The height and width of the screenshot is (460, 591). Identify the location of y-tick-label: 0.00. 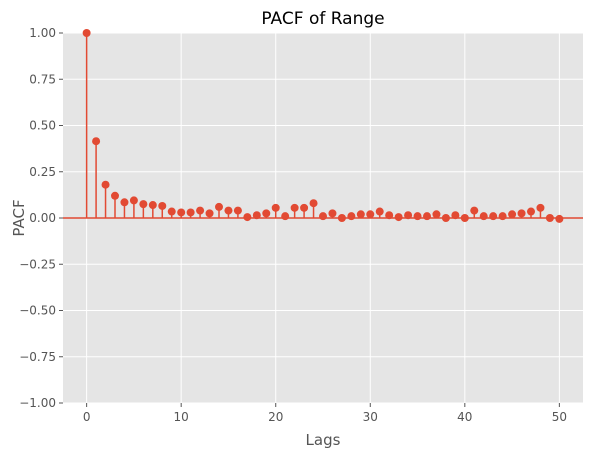
(42, 218).